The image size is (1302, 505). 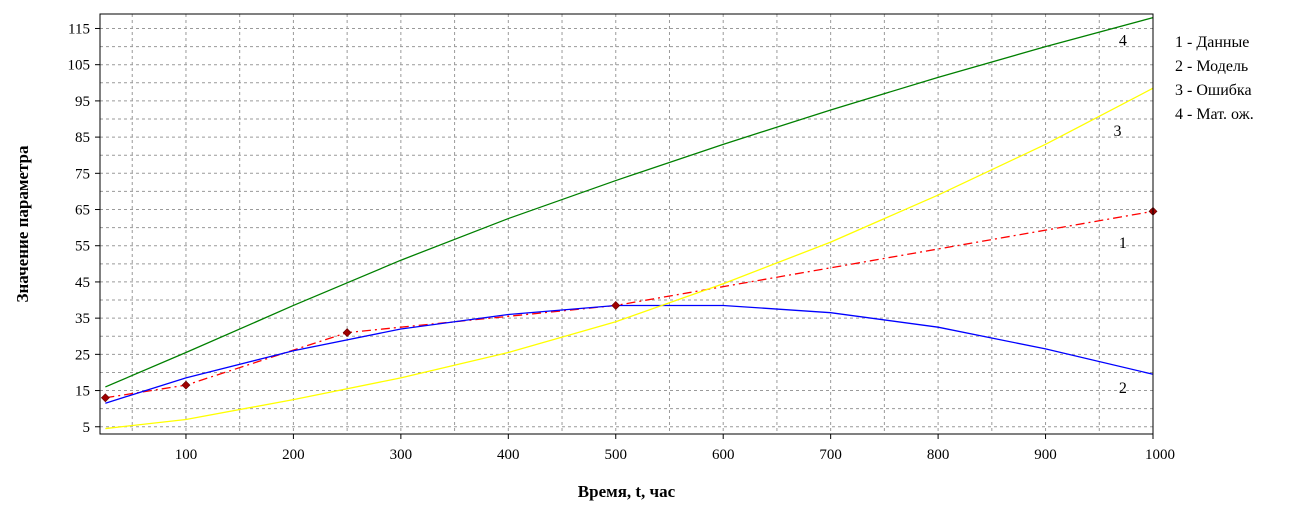 I want to click on y-tick-label: 95, so click(x=82, y=102).